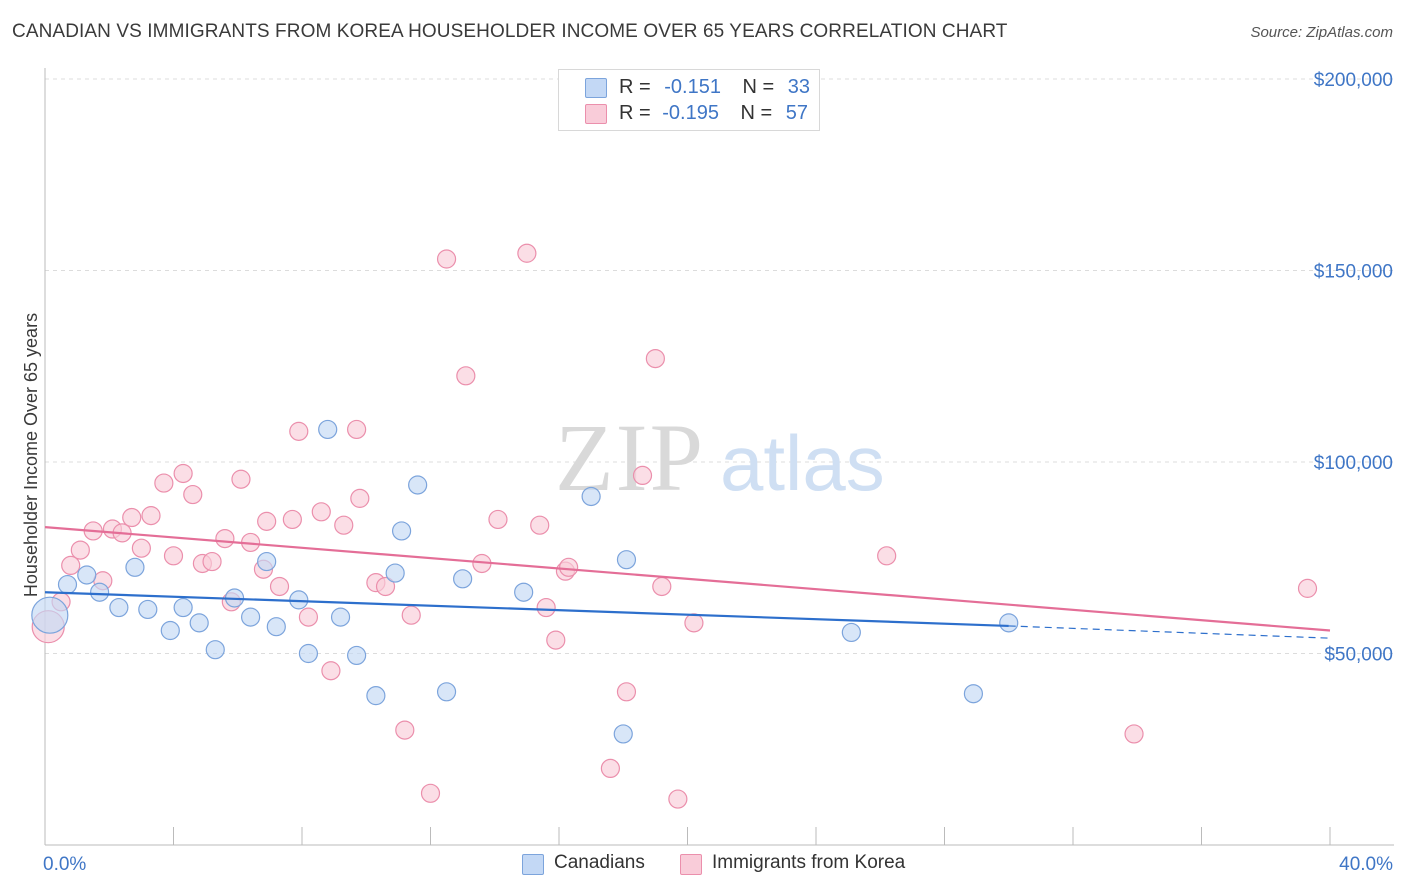  What do you see at coordinates (630, 457) in the screenshot?
I see `watermark-zip: ZIP` at bounding box center [630, 457].